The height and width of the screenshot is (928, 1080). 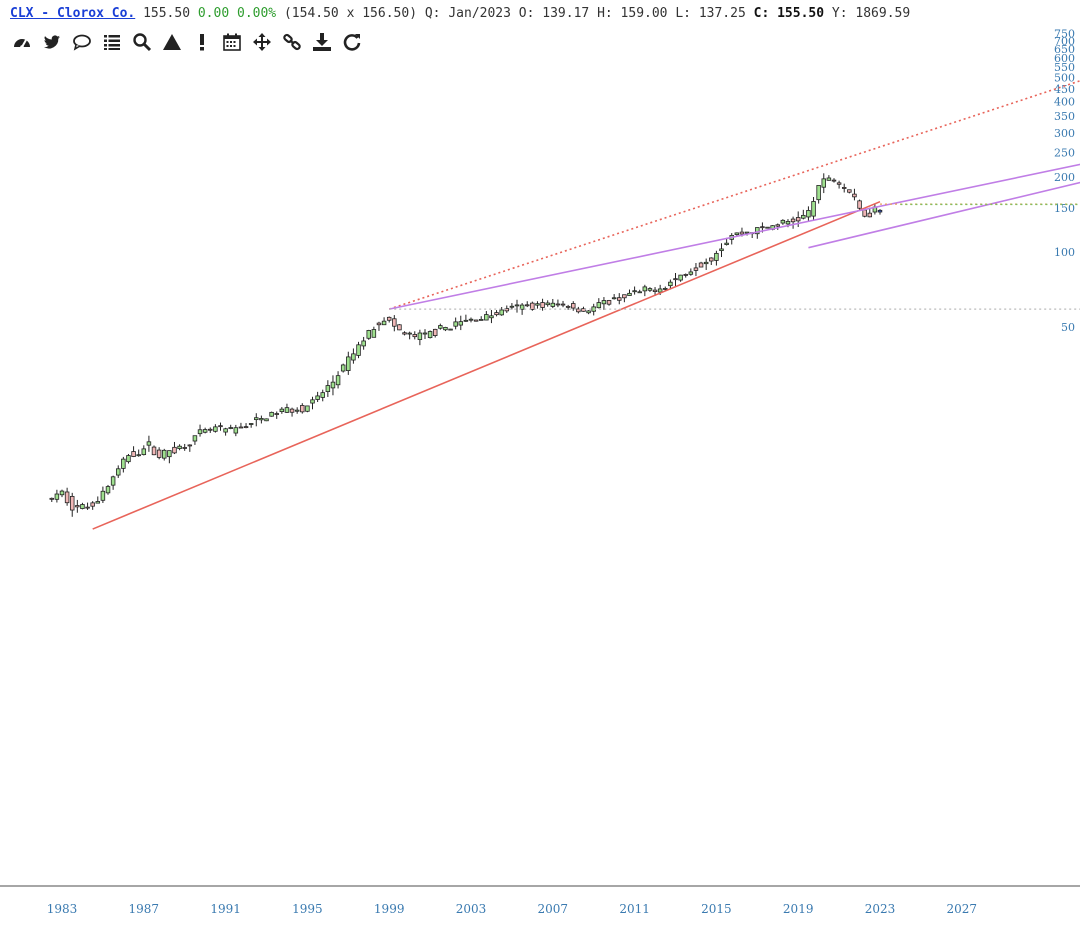 I want to click on x-tick-label: 2011, so click(x=634, y=909).